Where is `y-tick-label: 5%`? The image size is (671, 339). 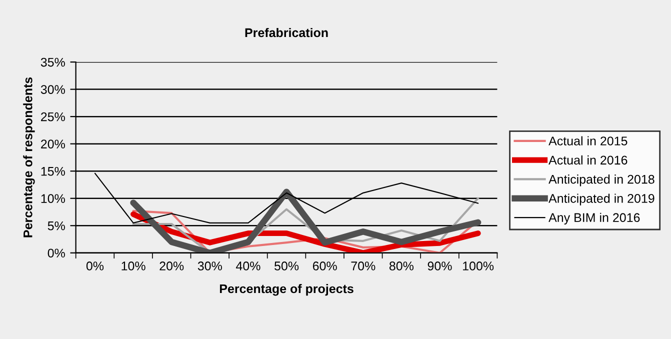 y-tick-label: 5% is located at coordinates (56, 225).